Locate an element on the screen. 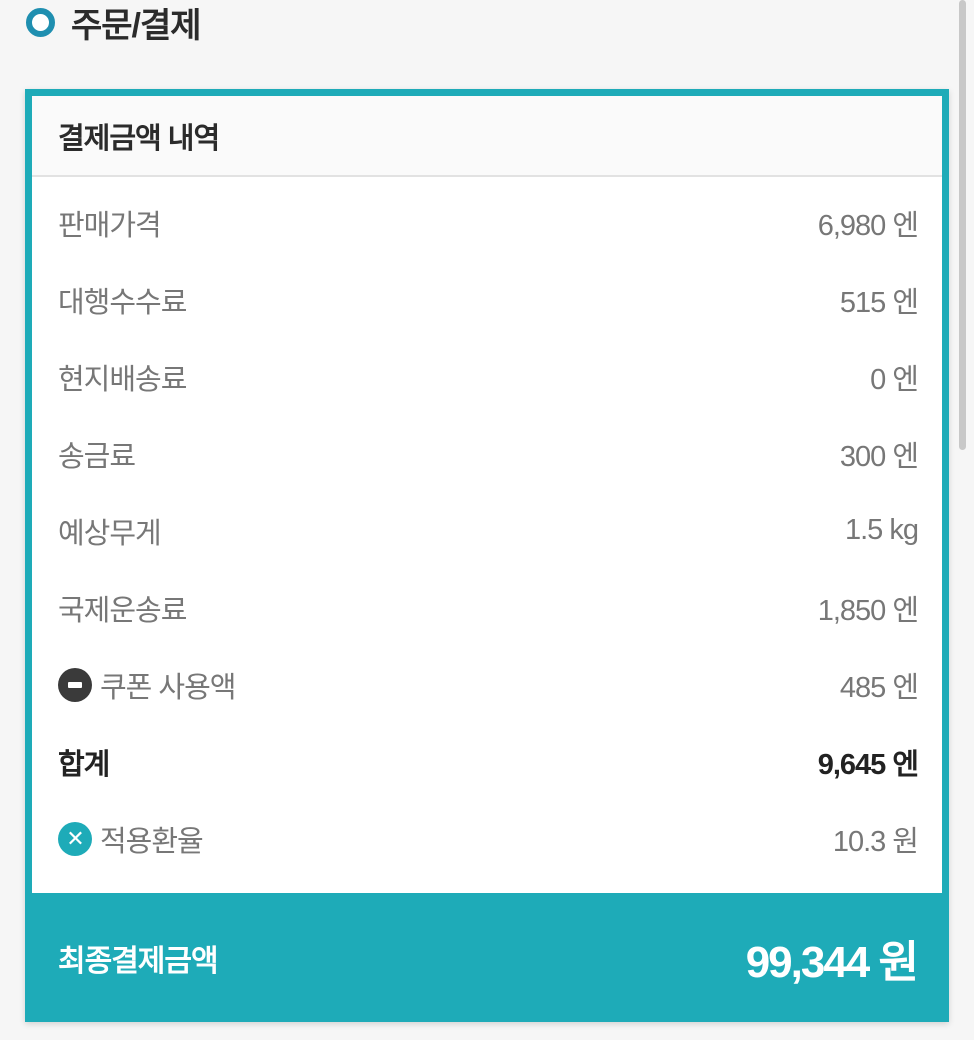 The image size is (974, 1040). row-label: 대행수수료 is located at coordinates (122, 302).